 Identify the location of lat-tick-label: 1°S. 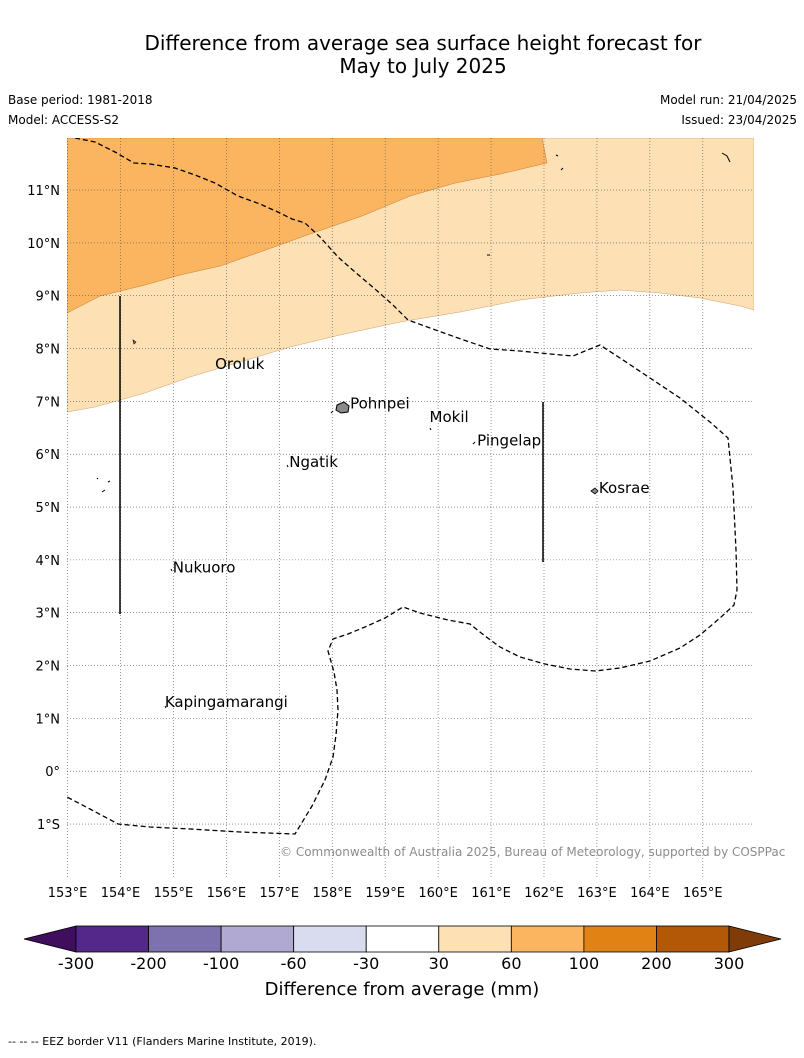
(48, 825).